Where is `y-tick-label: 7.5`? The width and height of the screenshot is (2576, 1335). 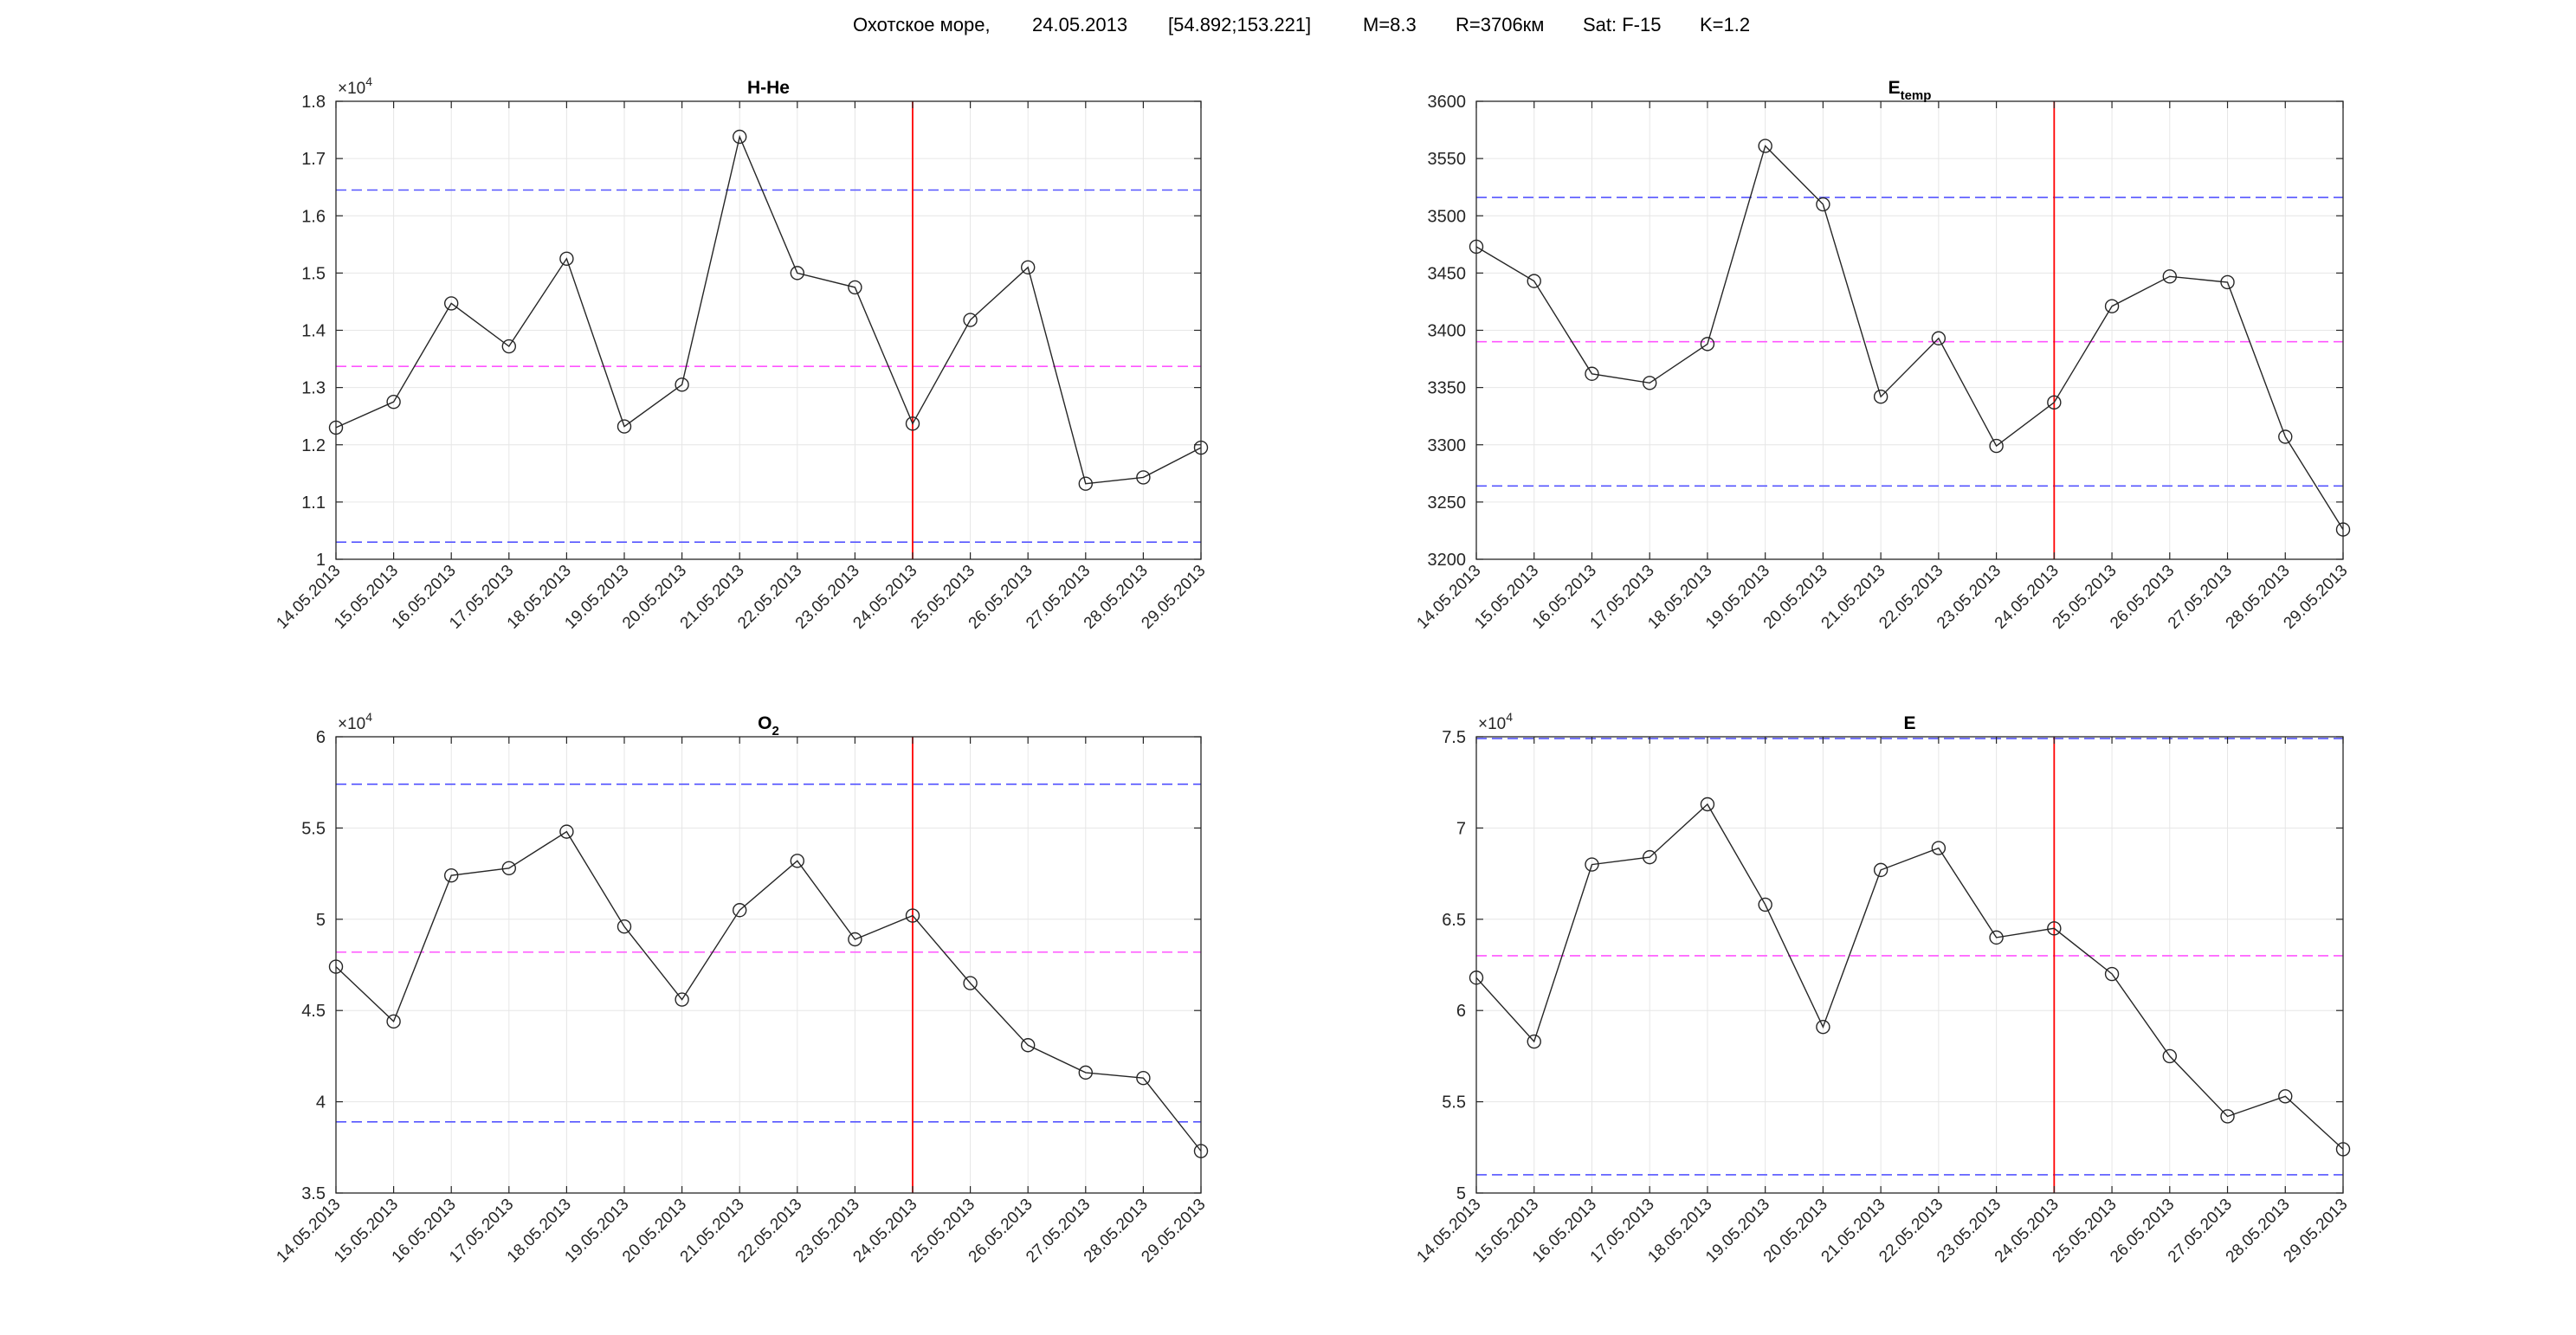 y-tick-label: 7.5 is located at coordinates (1454, 738).